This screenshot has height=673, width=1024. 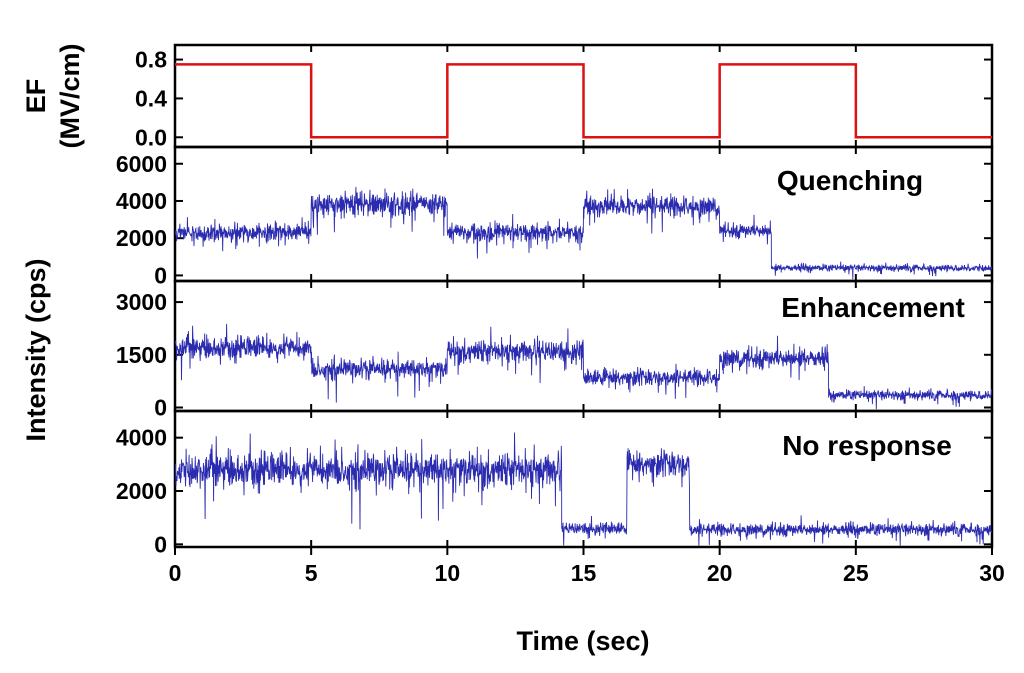 I want to click on annotation-no-response: No response, so click(x=867, y=445).